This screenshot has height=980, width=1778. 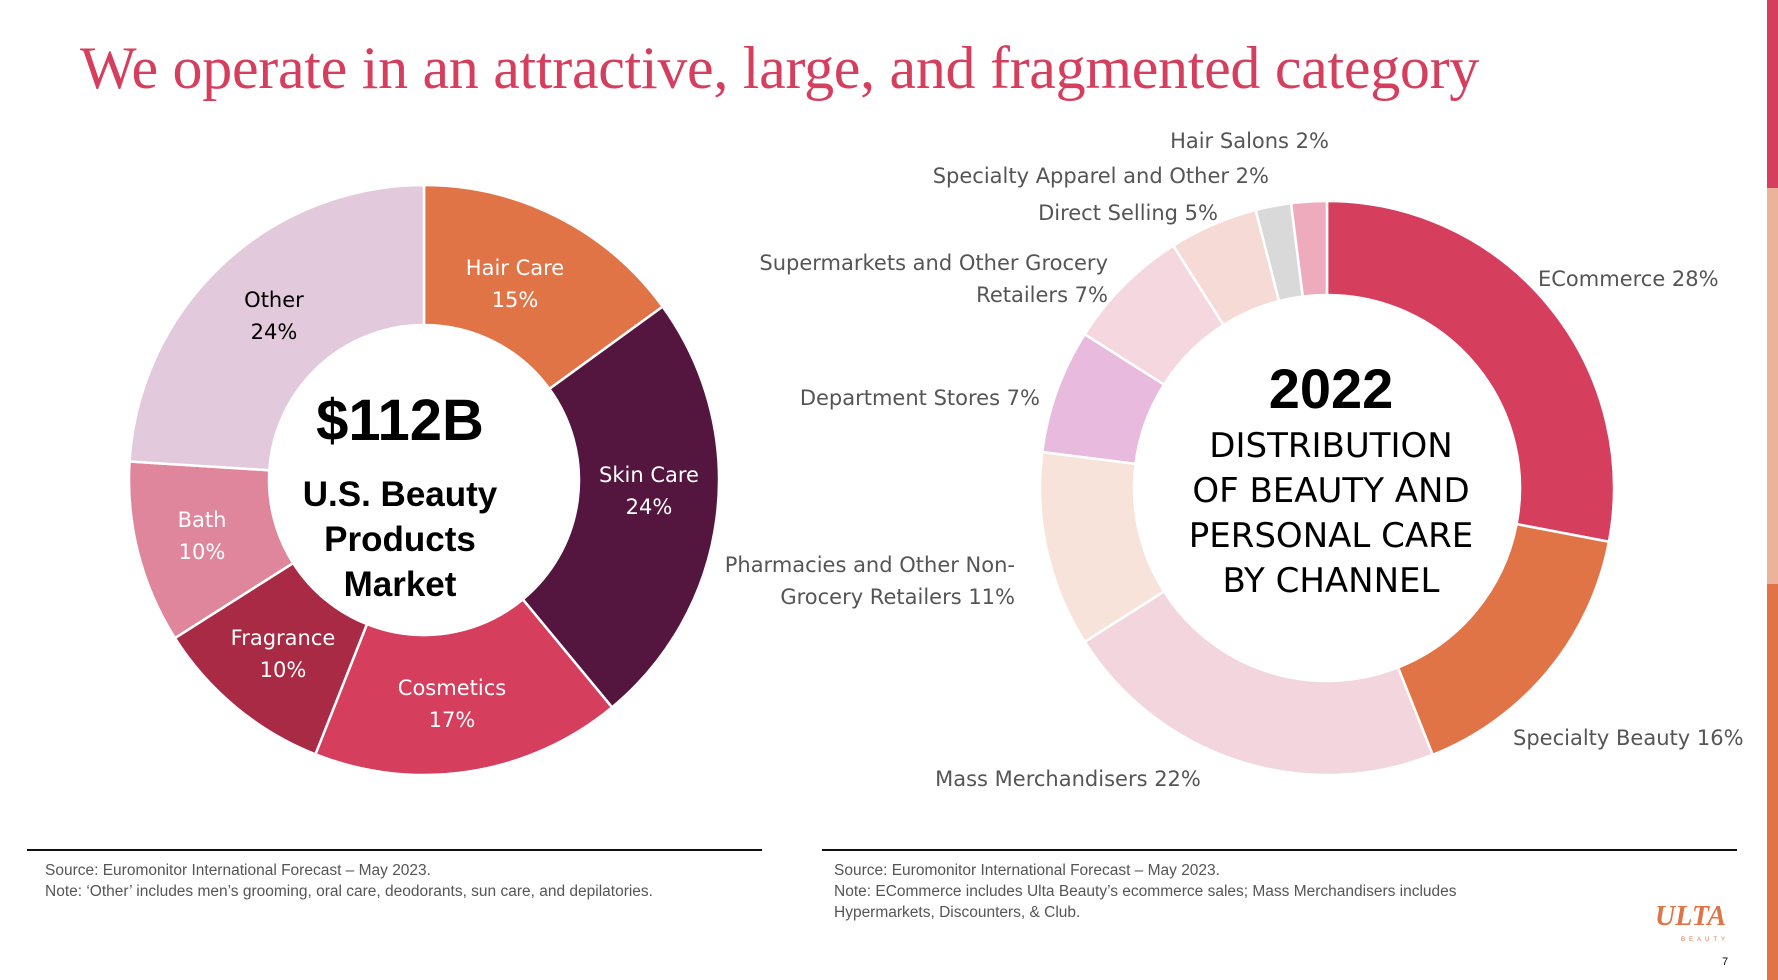 What do you see at coordinates (1628, 279) in the screenshot?
I see `channel-label: ECommerce 28%` at bounding box center [1628, 279].